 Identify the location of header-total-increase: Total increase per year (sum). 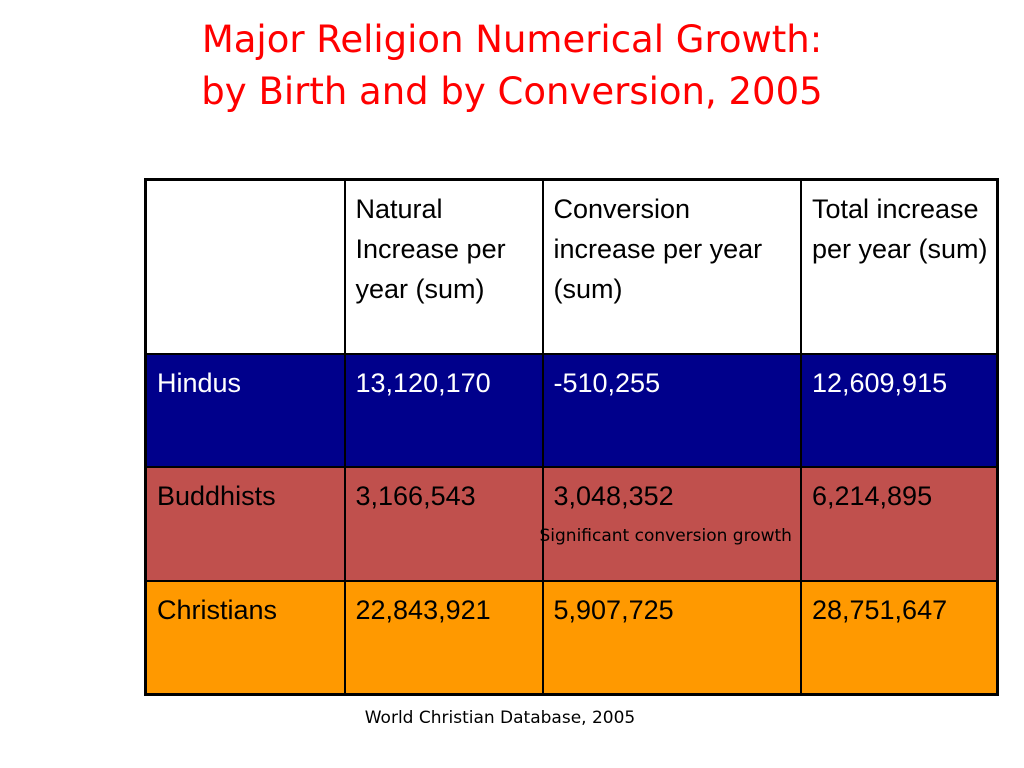
(899, 266).